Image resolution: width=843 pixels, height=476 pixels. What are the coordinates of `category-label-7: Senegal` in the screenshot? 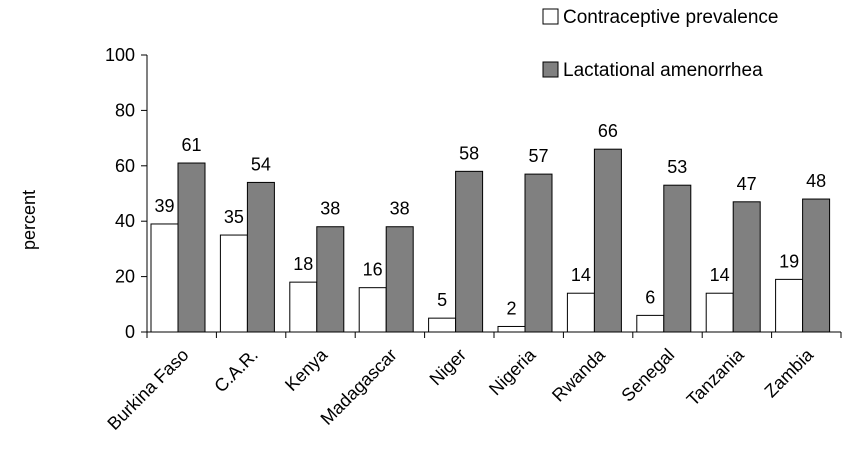 It's located at (647, 375).